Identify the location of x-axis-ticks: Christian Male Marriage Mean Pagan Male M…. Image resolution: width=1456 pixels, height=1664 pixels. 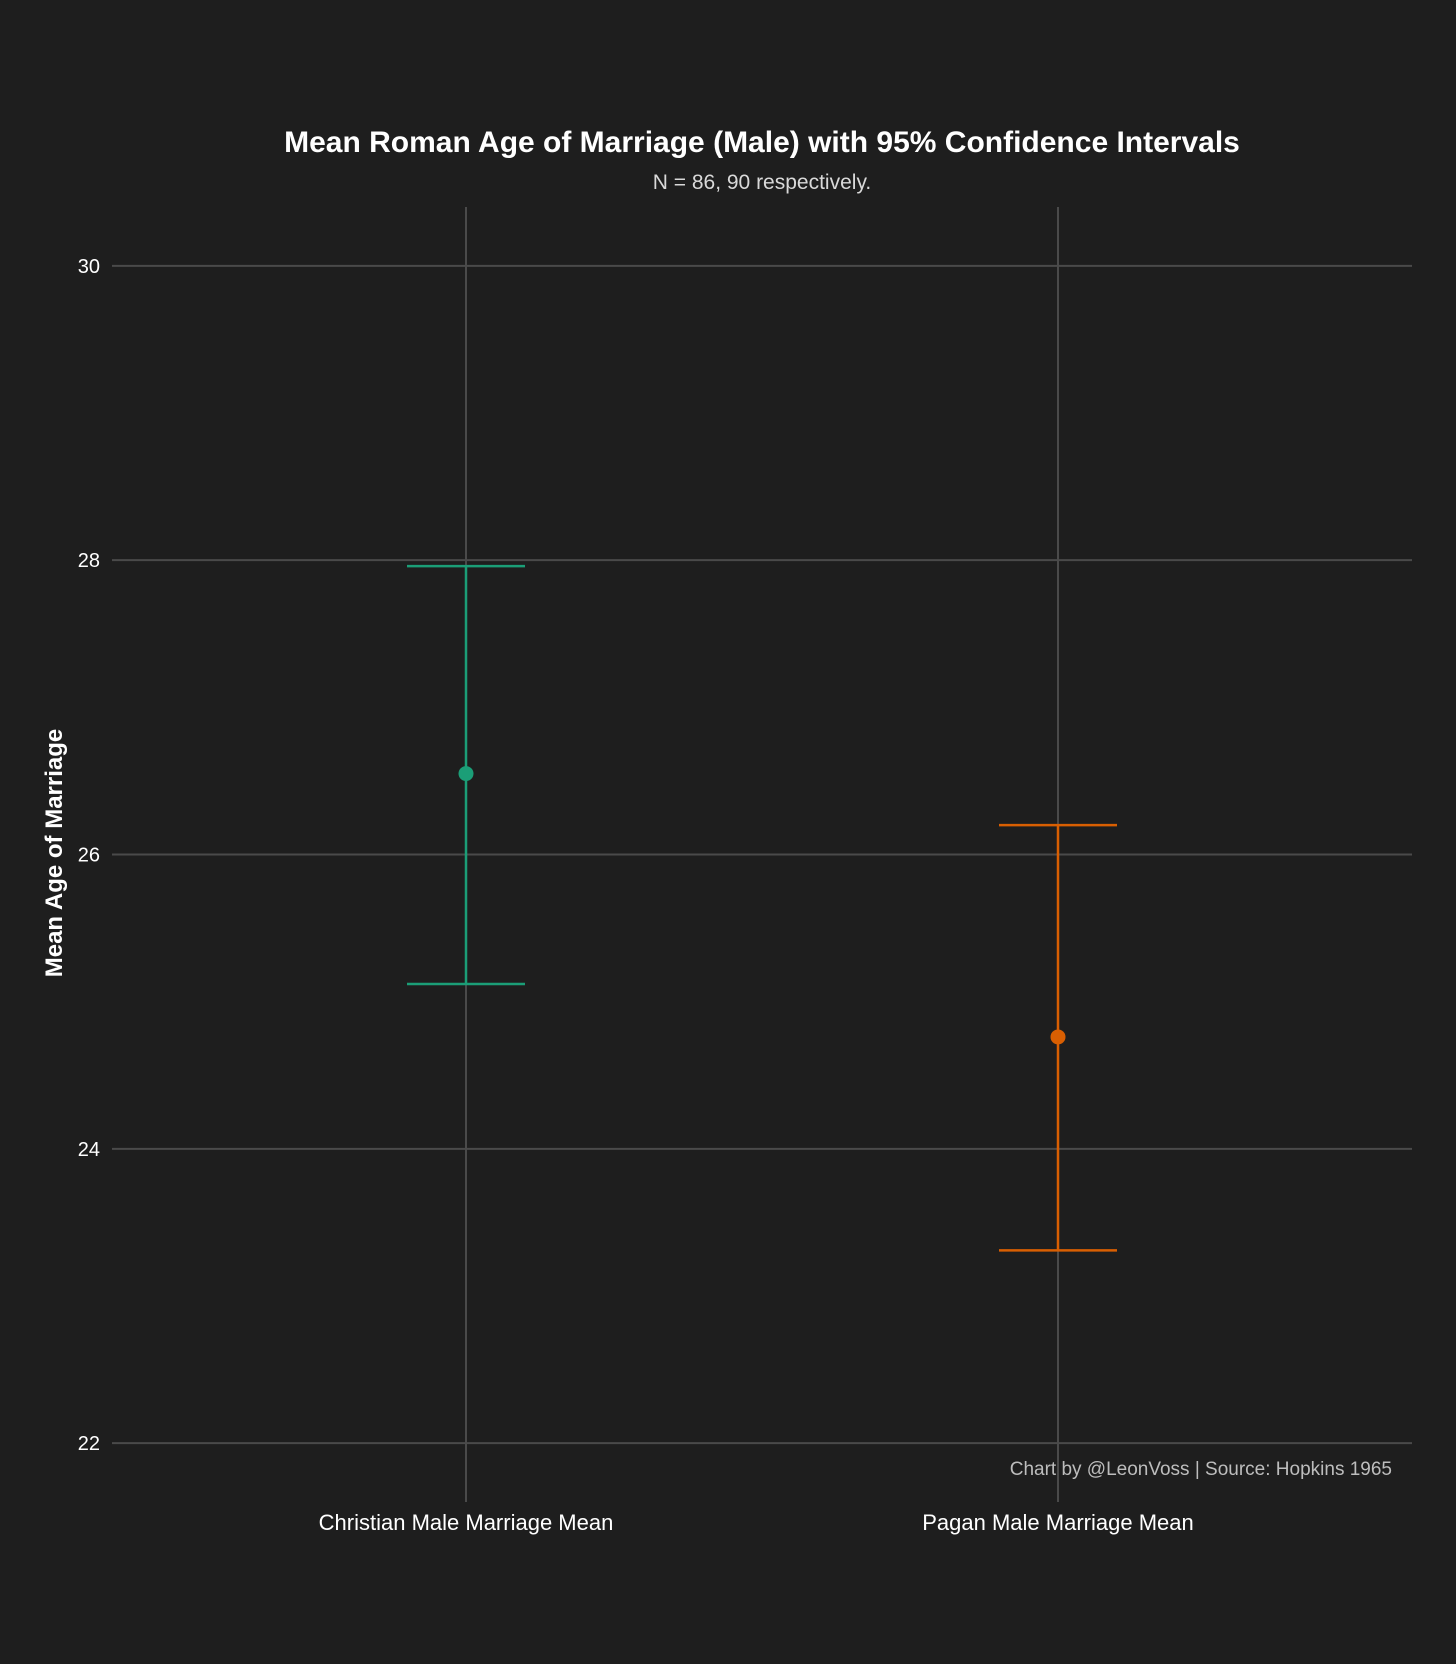
(756, 1522).